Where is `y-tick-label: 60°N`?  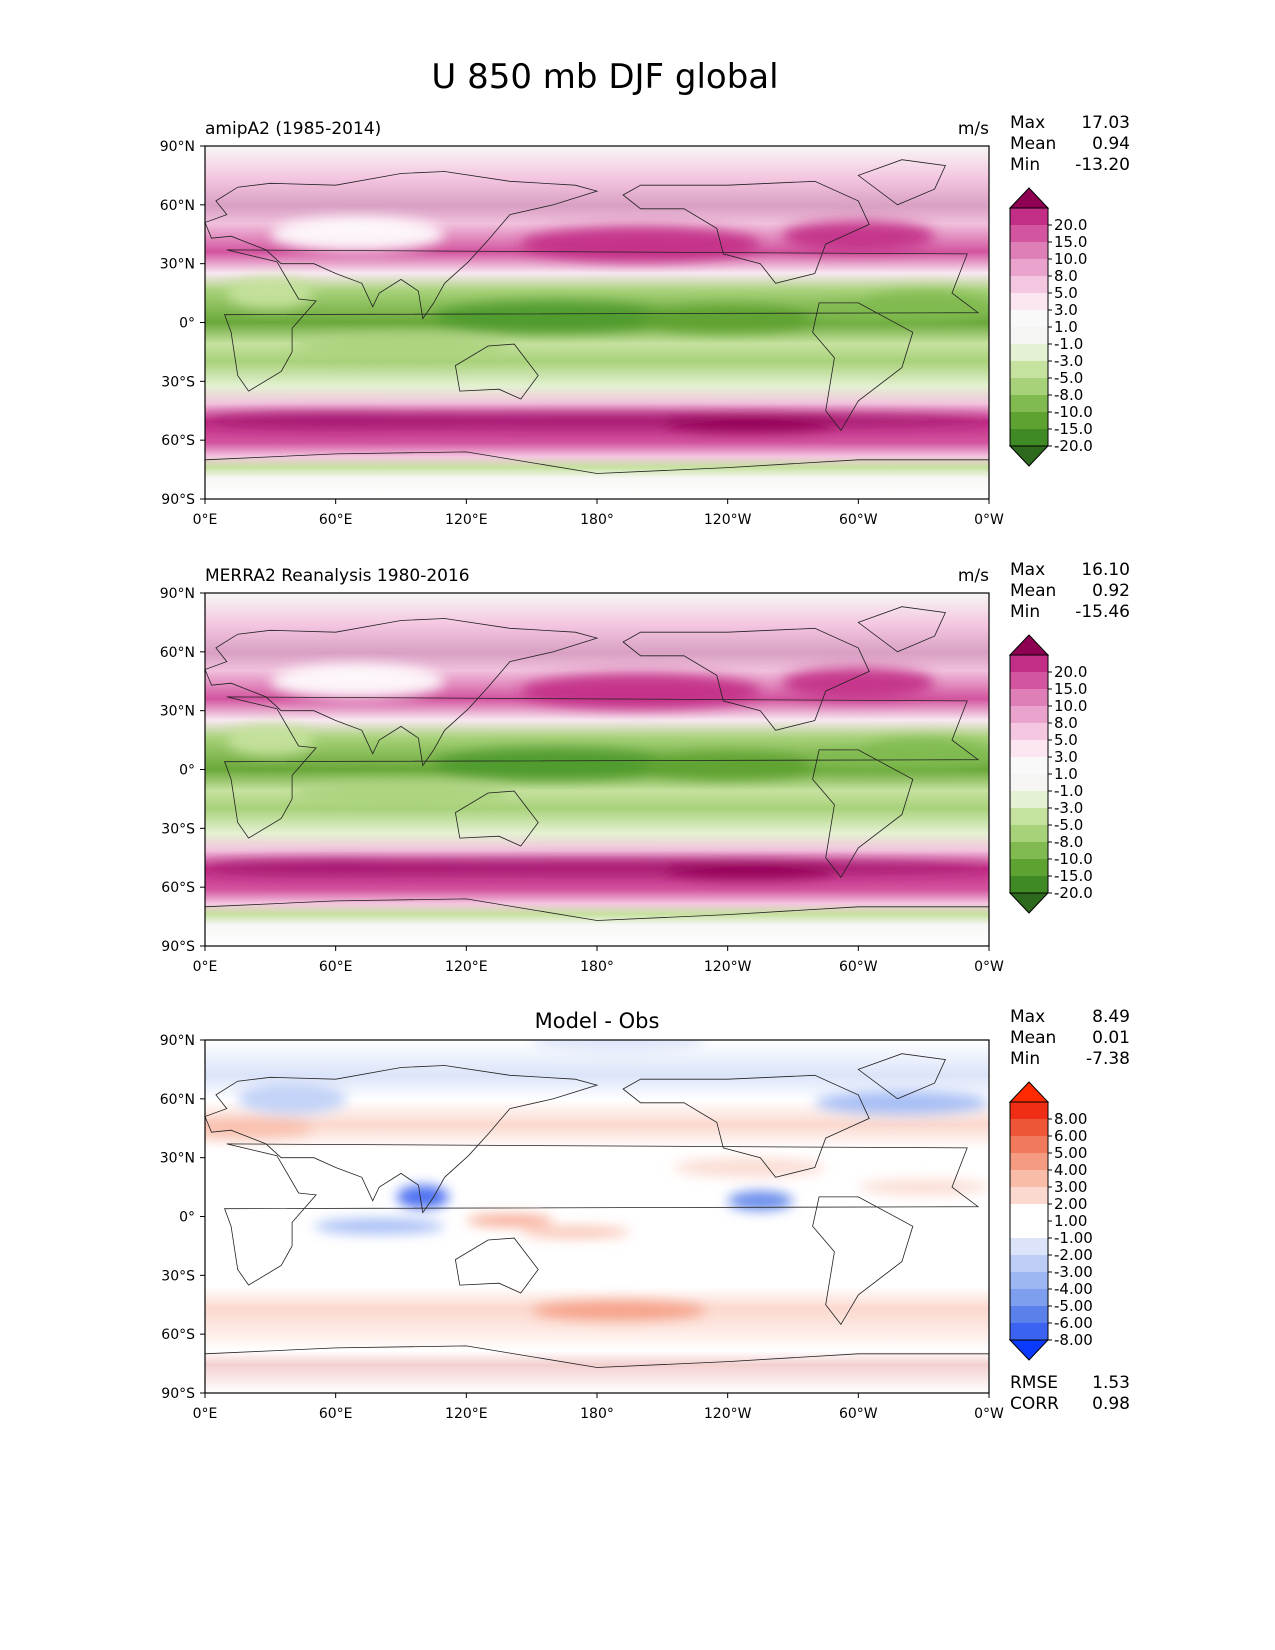 y-tick-label: 60°N is located at coordinates (177, 1100).